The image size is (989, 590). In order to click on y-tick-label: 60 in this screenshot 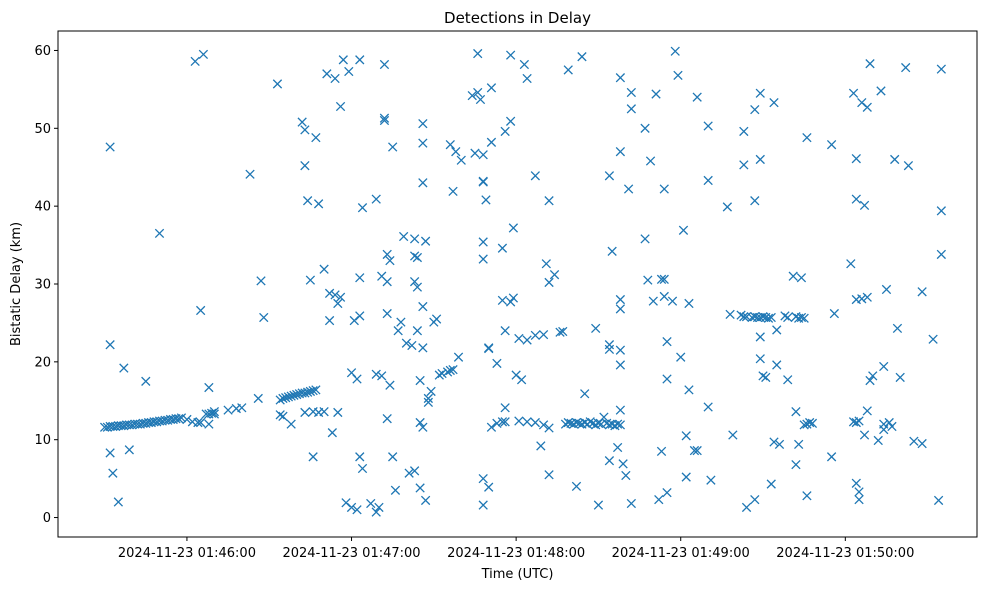, I will do `click(42, 51)`.